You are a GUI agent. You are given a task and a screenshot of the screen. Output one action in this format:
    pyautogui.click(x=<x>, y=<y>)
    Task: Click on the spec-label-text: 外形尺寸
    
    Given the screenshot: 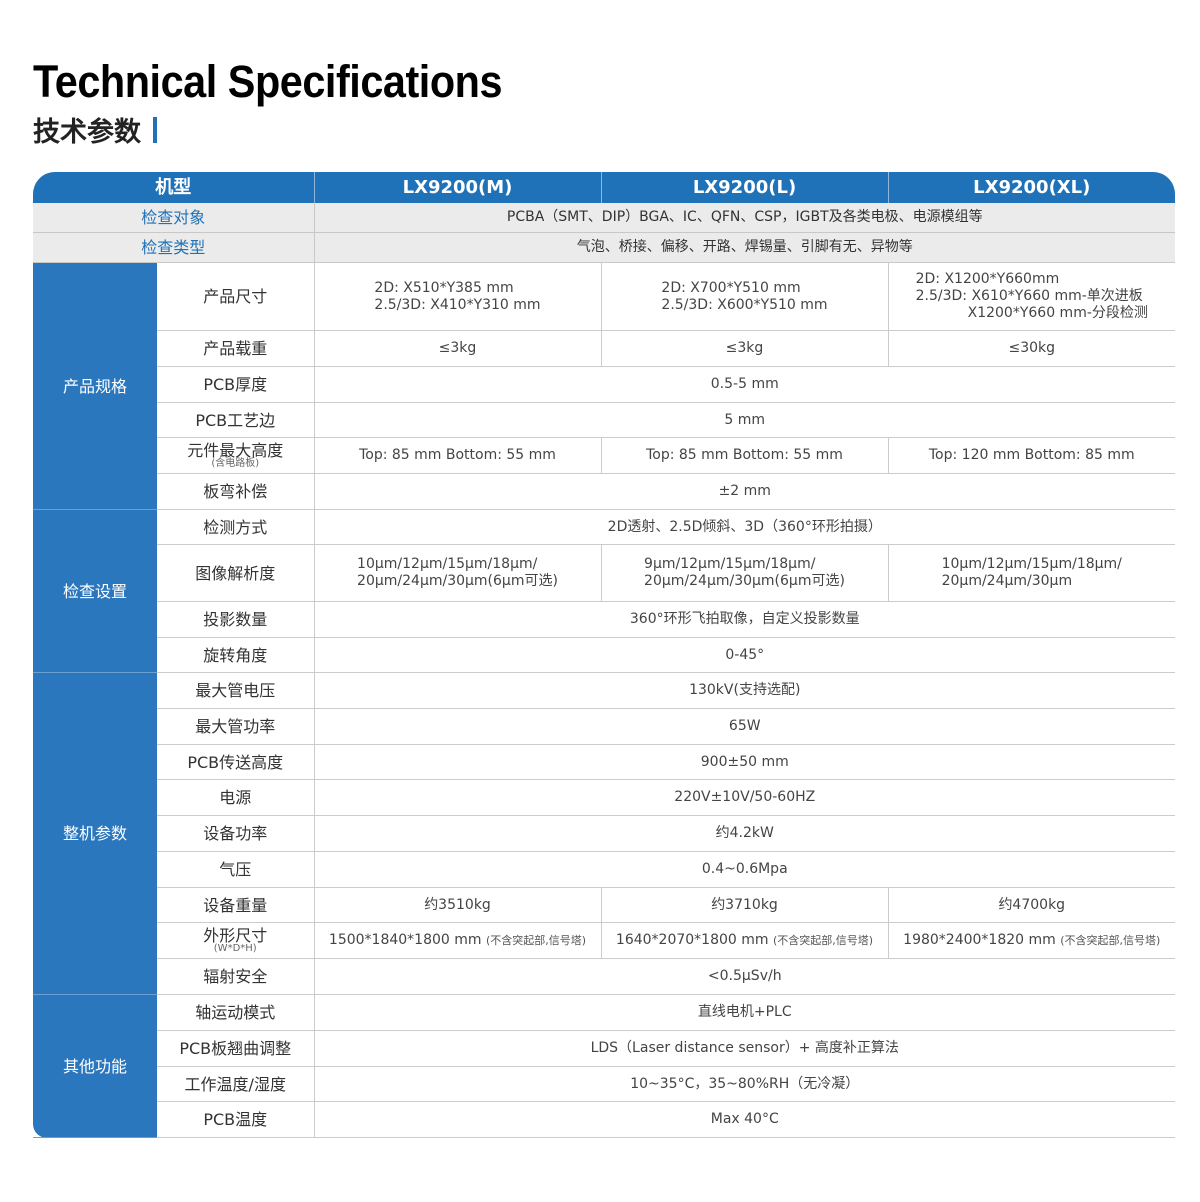 What is the action you would take?
    pyautogui.click(x=235, y=935)
    